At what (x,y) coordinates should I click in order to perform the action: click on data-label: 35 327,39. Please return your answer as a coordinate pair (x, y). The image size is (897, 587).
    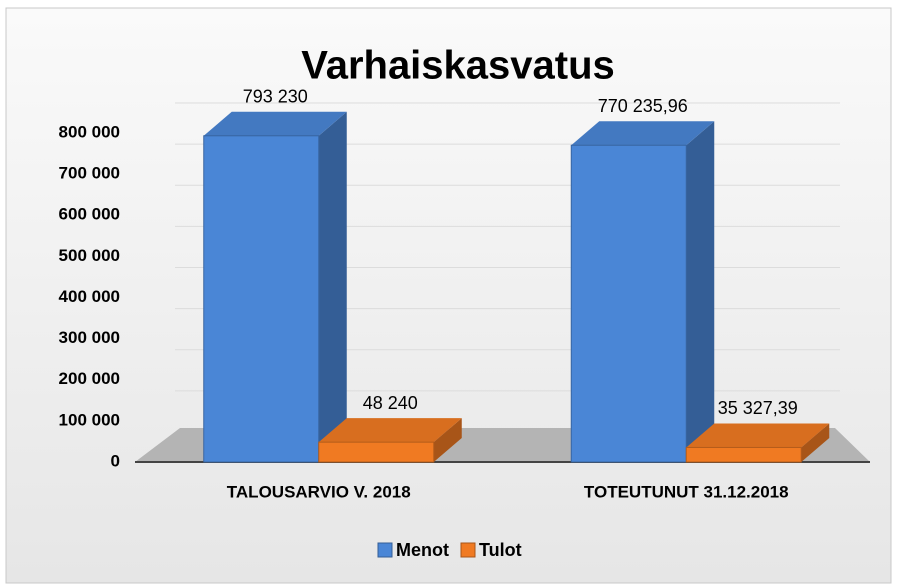
    Looking at the image, I should click on (758, 408).